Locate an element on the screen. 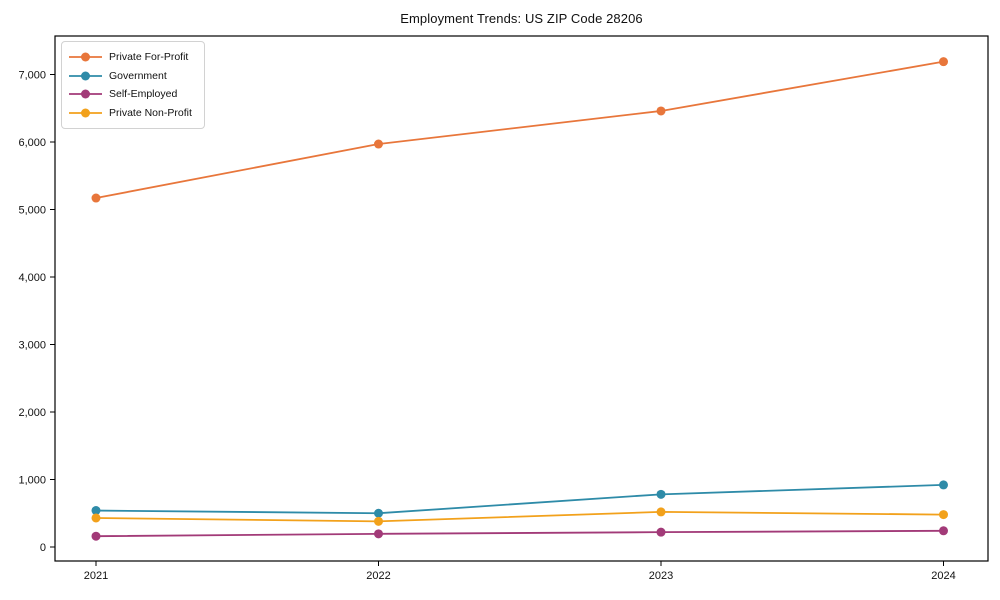  x-tick-label: 2023 is located at coordinates (661, 576).